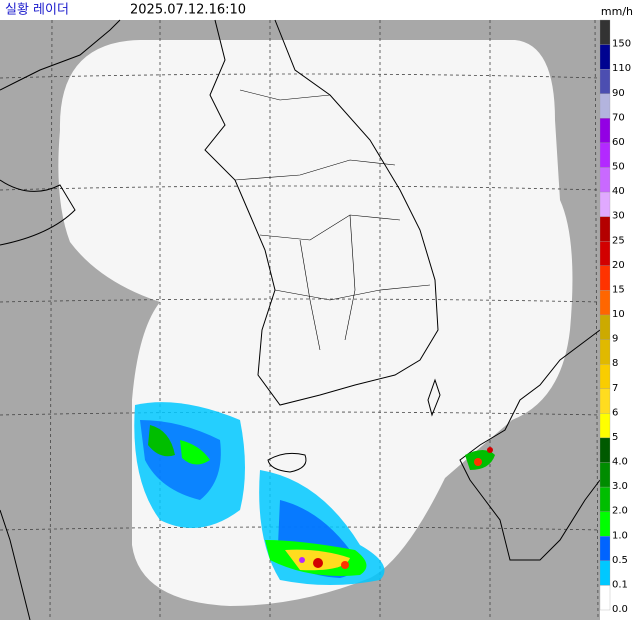  What do you see at coordinates (618, 191) in the screenshot?
I see `legend-label: 40` at bounding box center [618, 191].